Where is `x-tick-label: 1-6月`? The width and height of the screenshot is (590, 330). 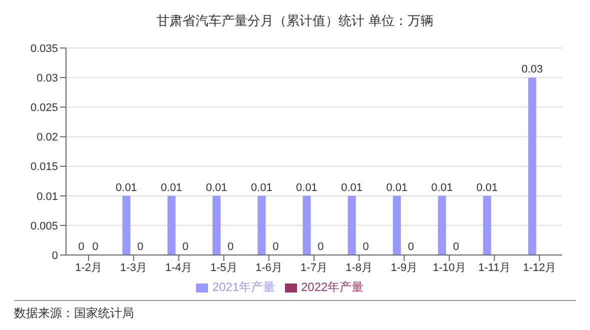 x-tick-label: 1-6月 is located at coordinates (268, 268).